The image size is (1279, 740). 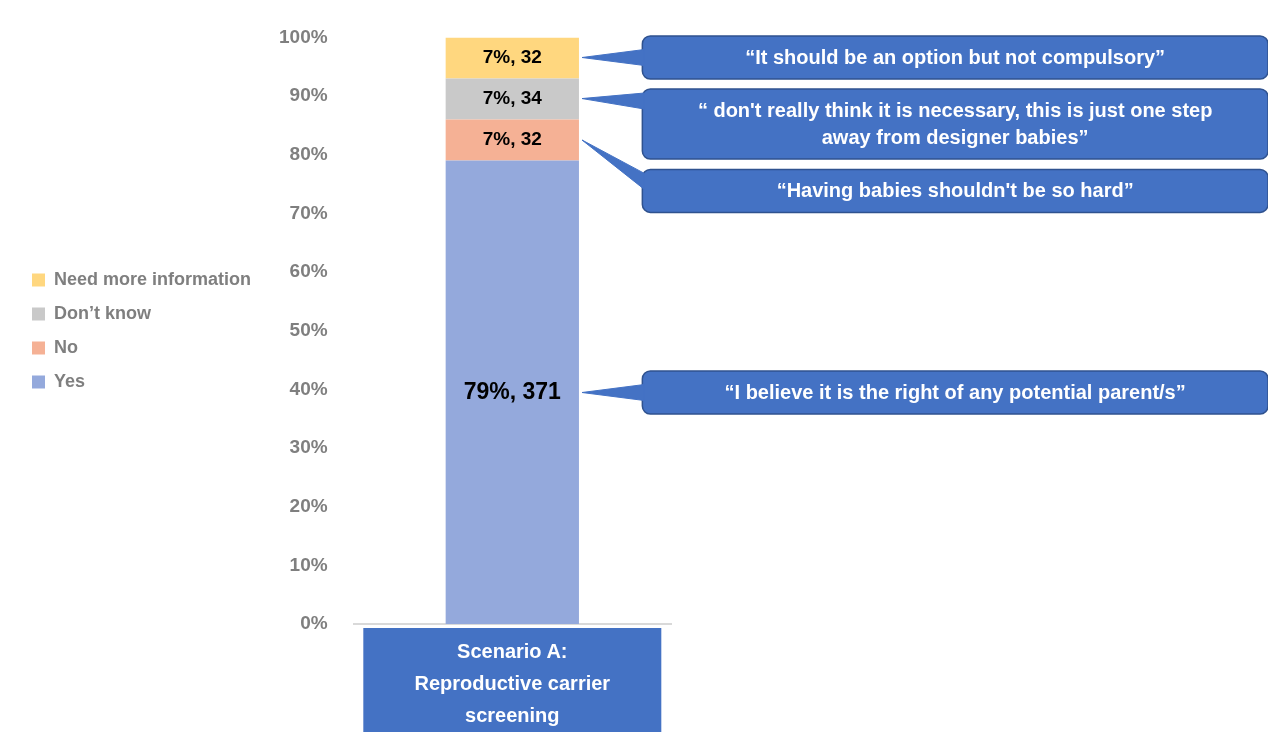 I want to click on speech-callout: “It should be an option but not compulsory”, so click(x=924, y=58).